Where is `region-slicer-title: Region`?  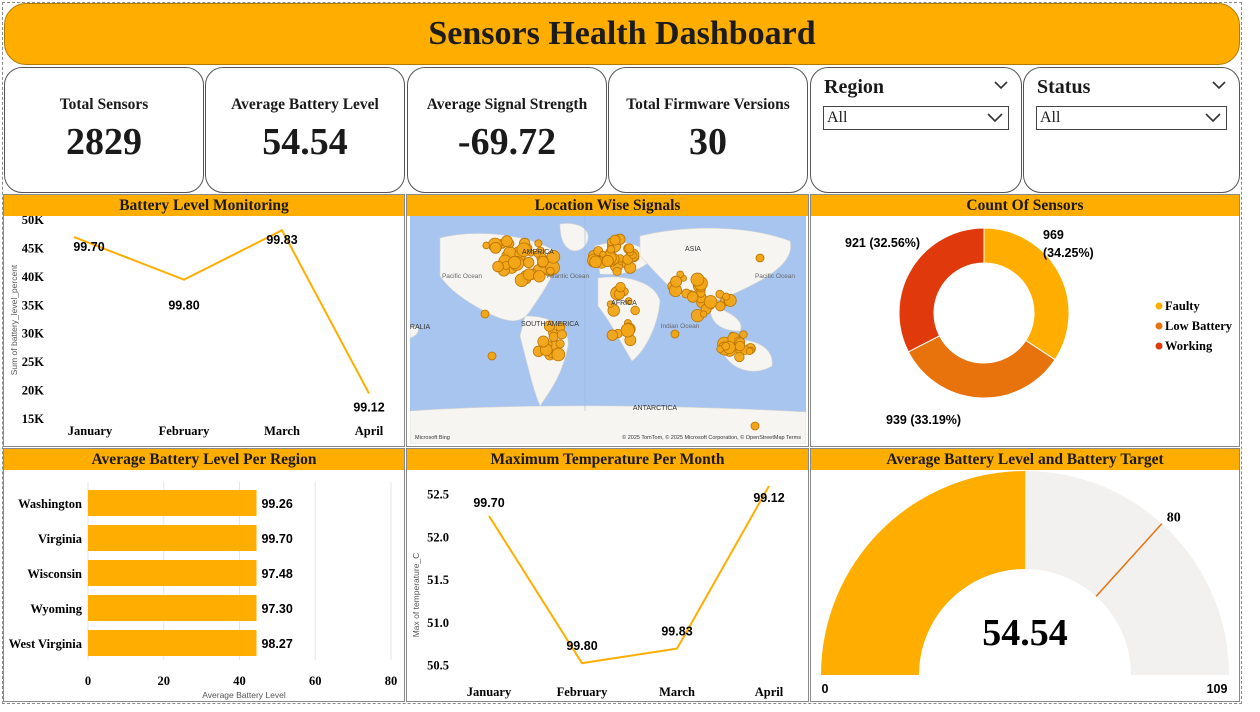
region-slicer-title: Region is located at coordinates (854, 87).